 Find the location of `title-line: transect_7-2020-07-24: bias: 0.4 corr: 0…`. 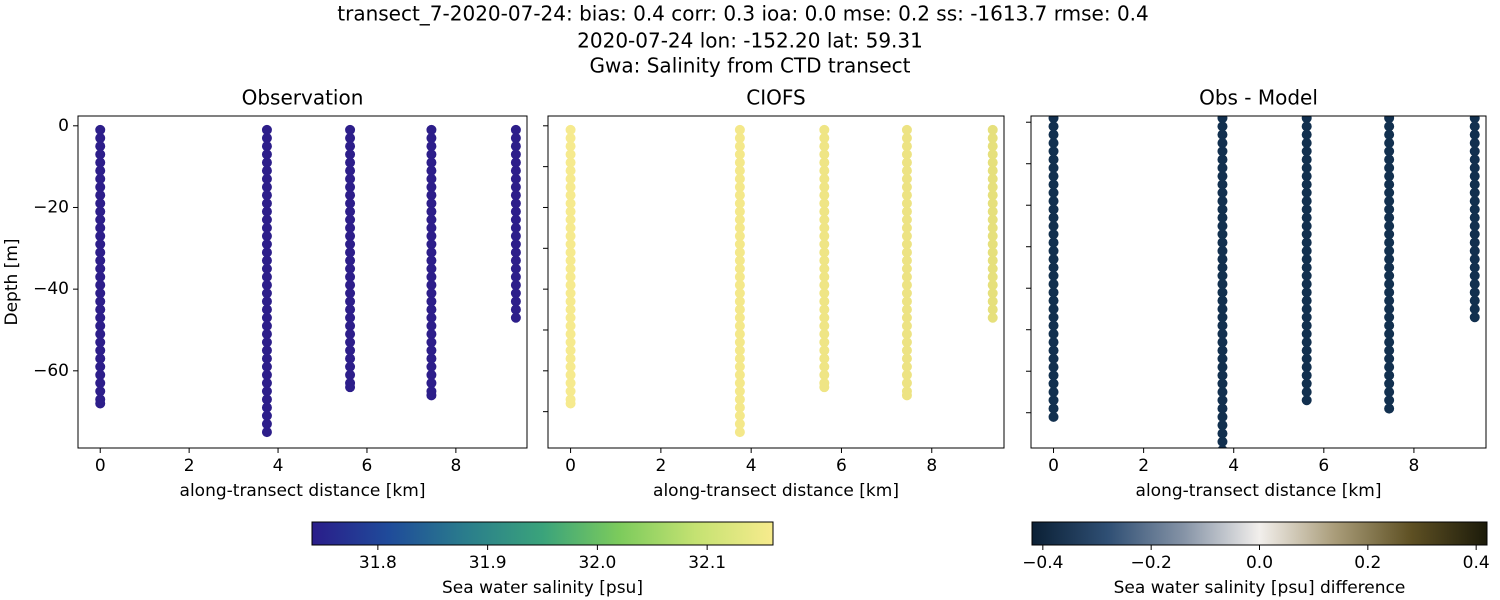

title-line: transect_7-2020-07-24: bias: 0.4 corr: 0… is located at coordinates (743, 14).